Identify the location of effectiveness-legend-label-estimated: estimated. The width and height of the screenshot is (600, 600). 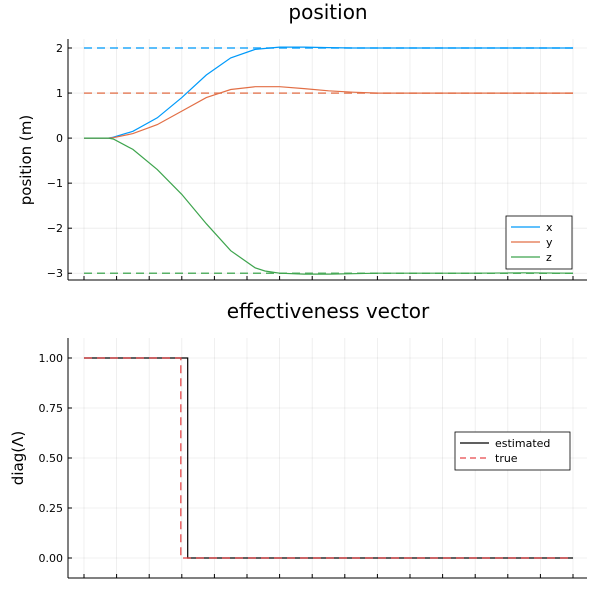
(522, 443).